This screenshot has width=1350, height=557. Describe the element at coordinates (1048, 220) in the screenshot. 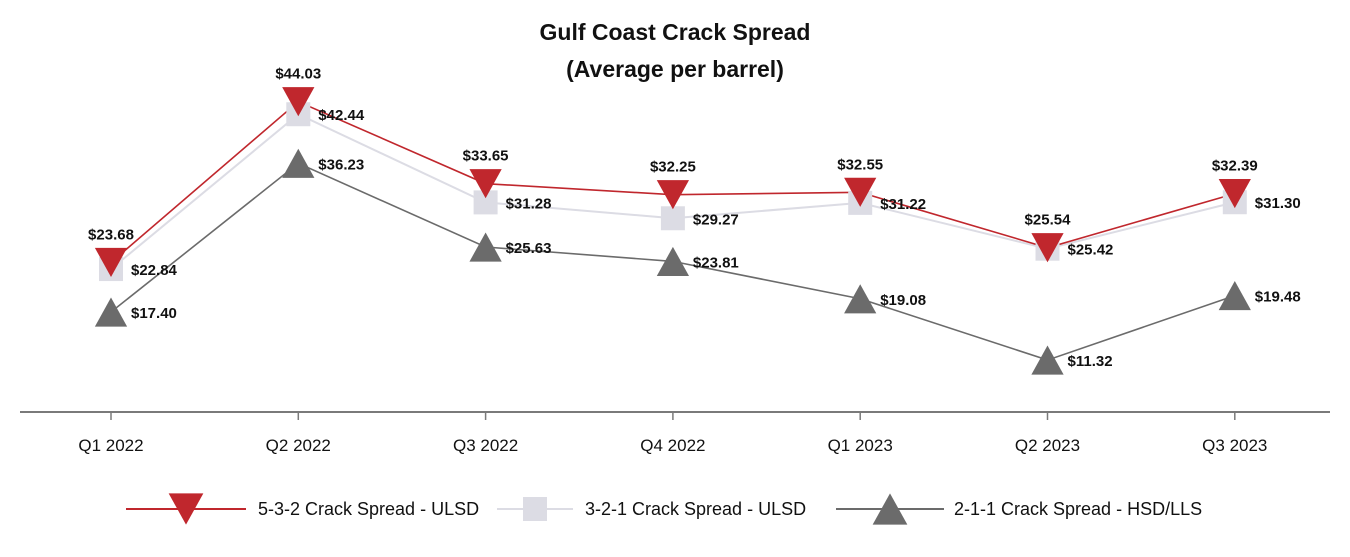

I see `series-1-data-label: $25.54` at that location.